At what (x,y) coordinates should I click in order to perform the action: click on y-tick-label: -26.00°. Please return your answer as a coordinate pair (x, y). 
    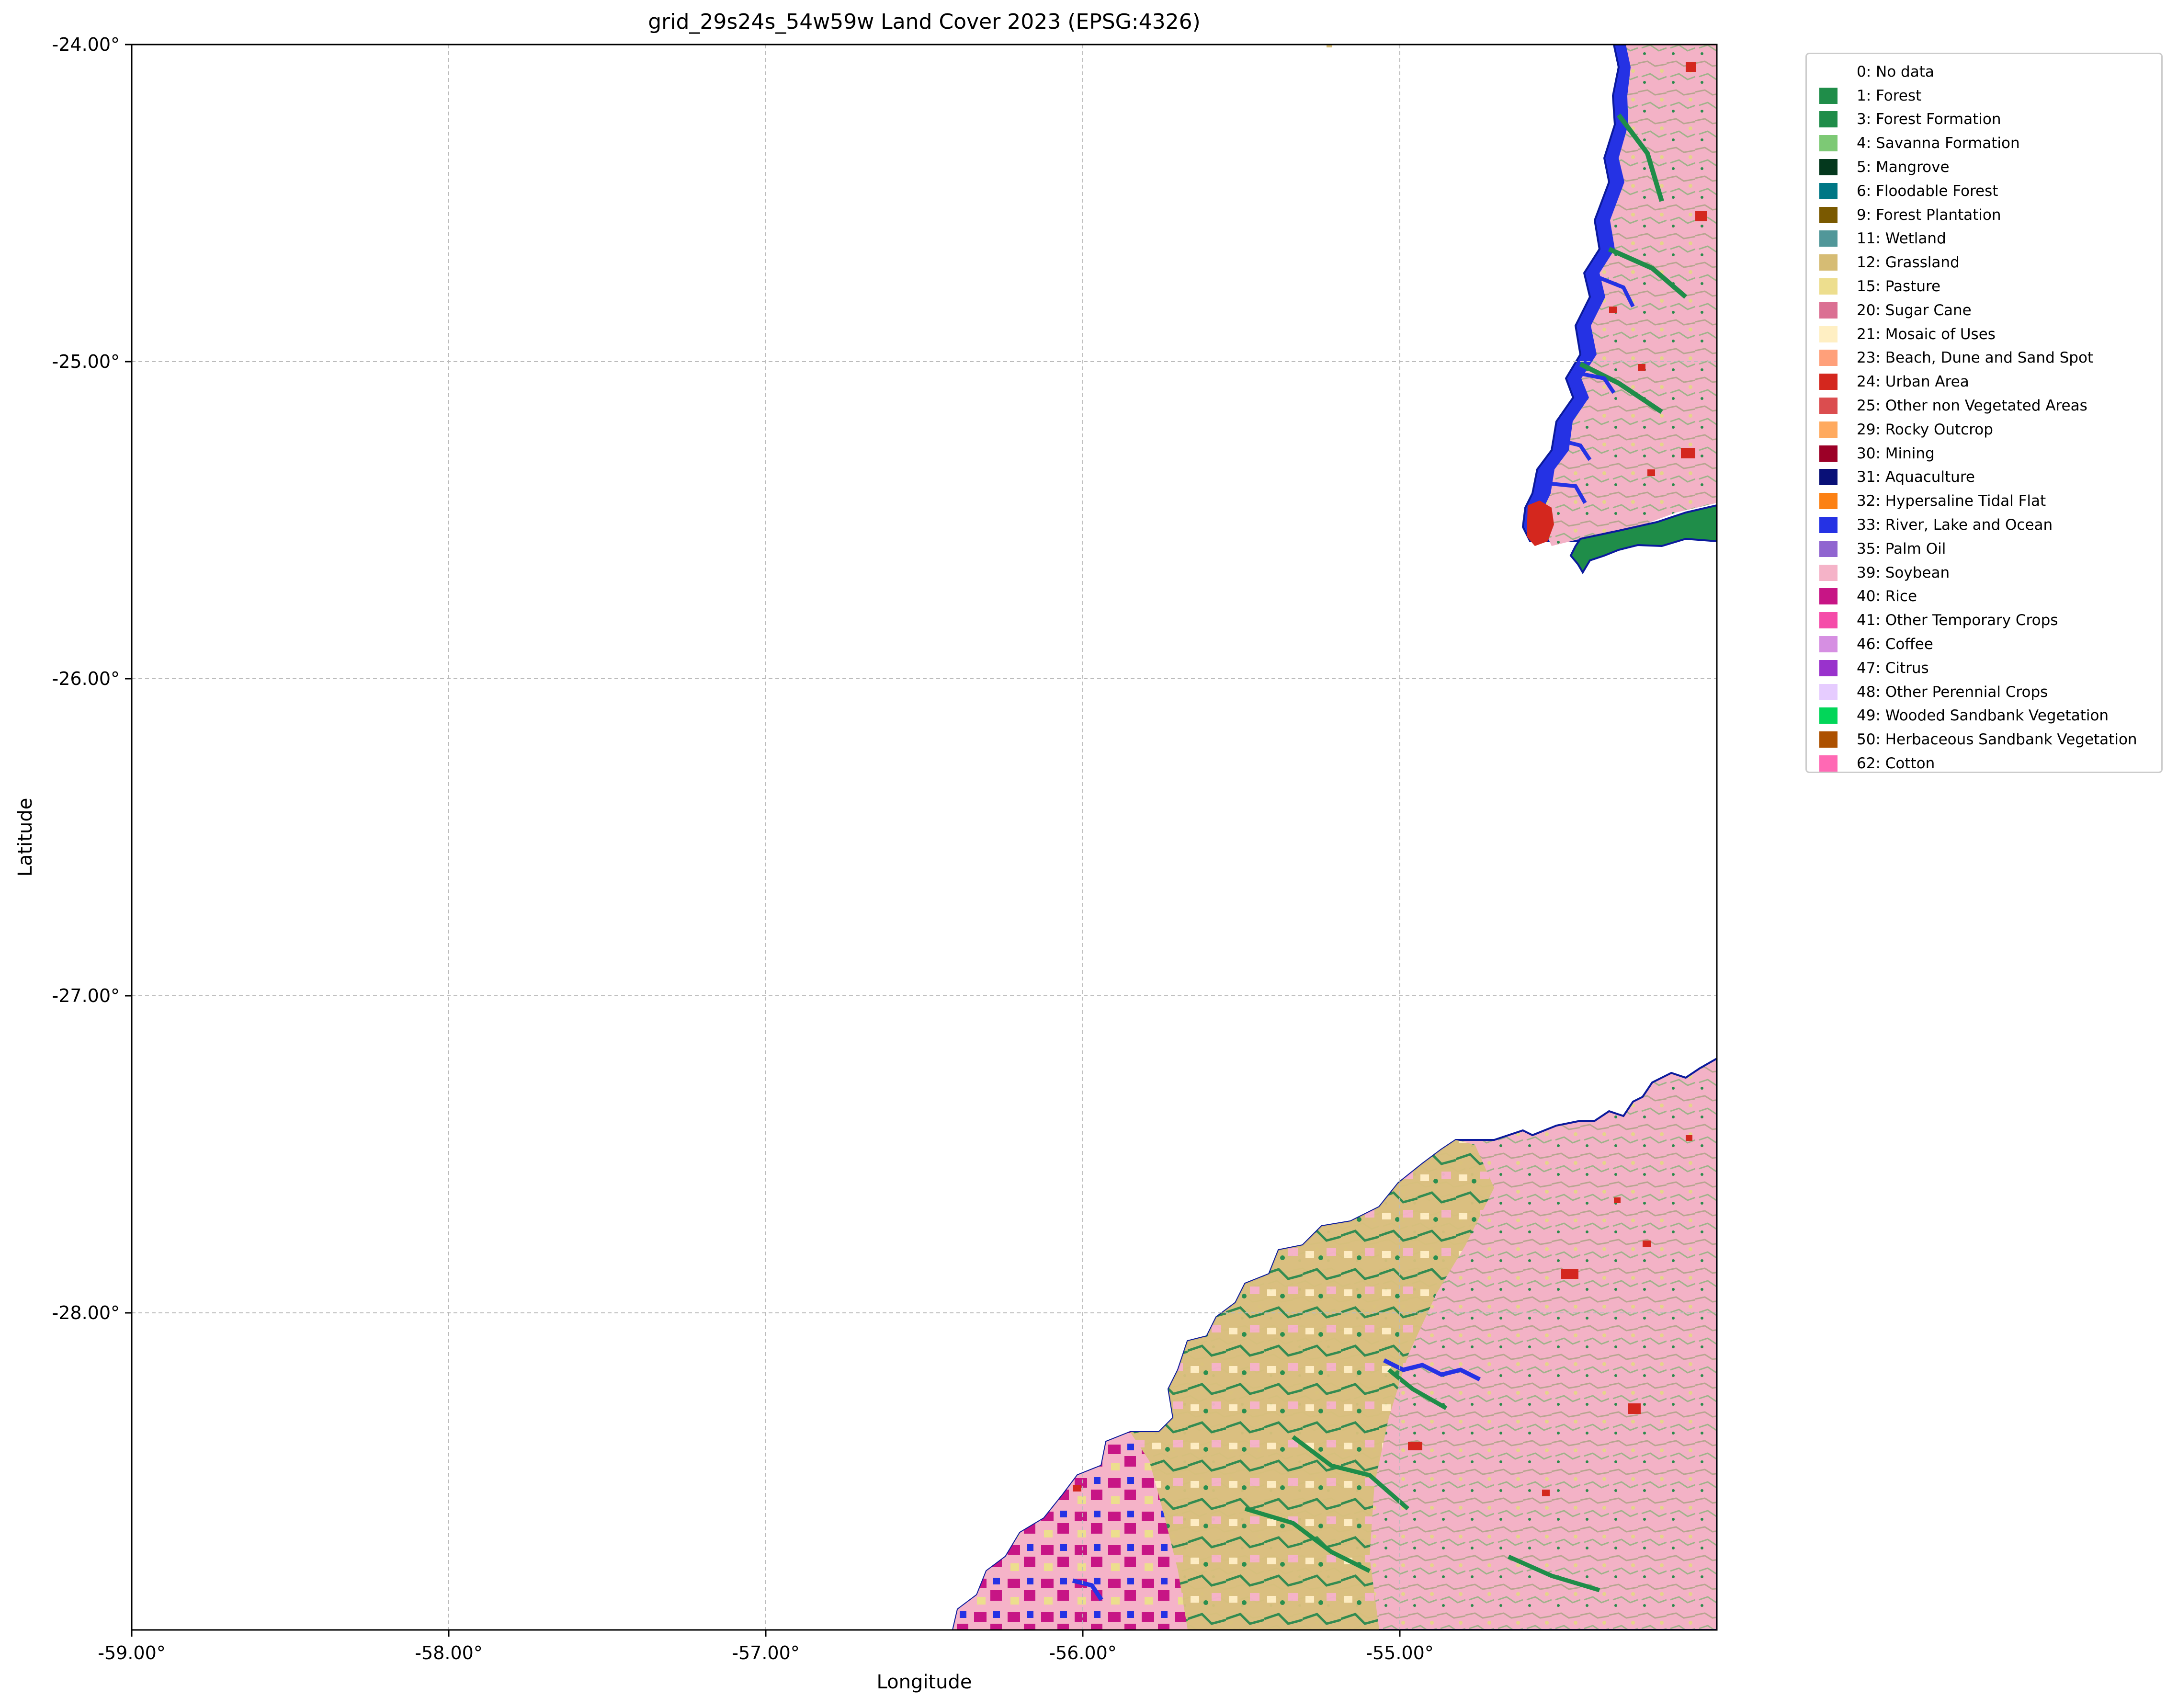
    Looking at the image, I should click on (86, 678).